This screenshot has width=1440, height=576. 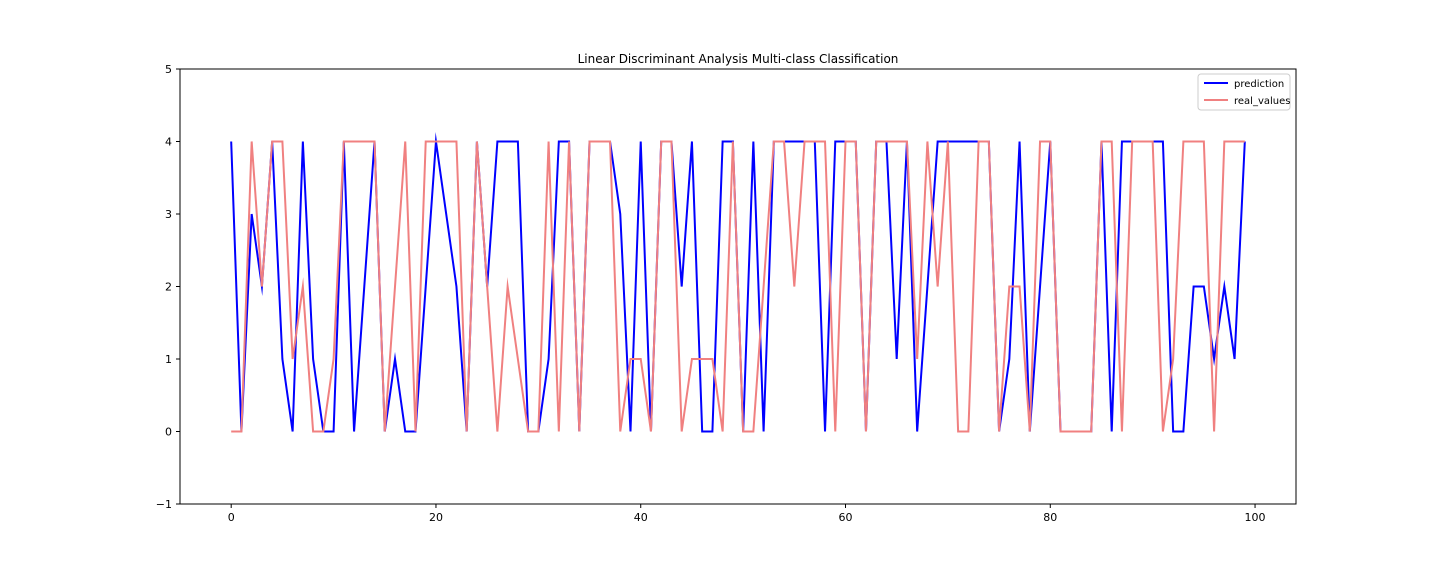 I want to click on y-tick-label: 3, so click(x=168, y=214).